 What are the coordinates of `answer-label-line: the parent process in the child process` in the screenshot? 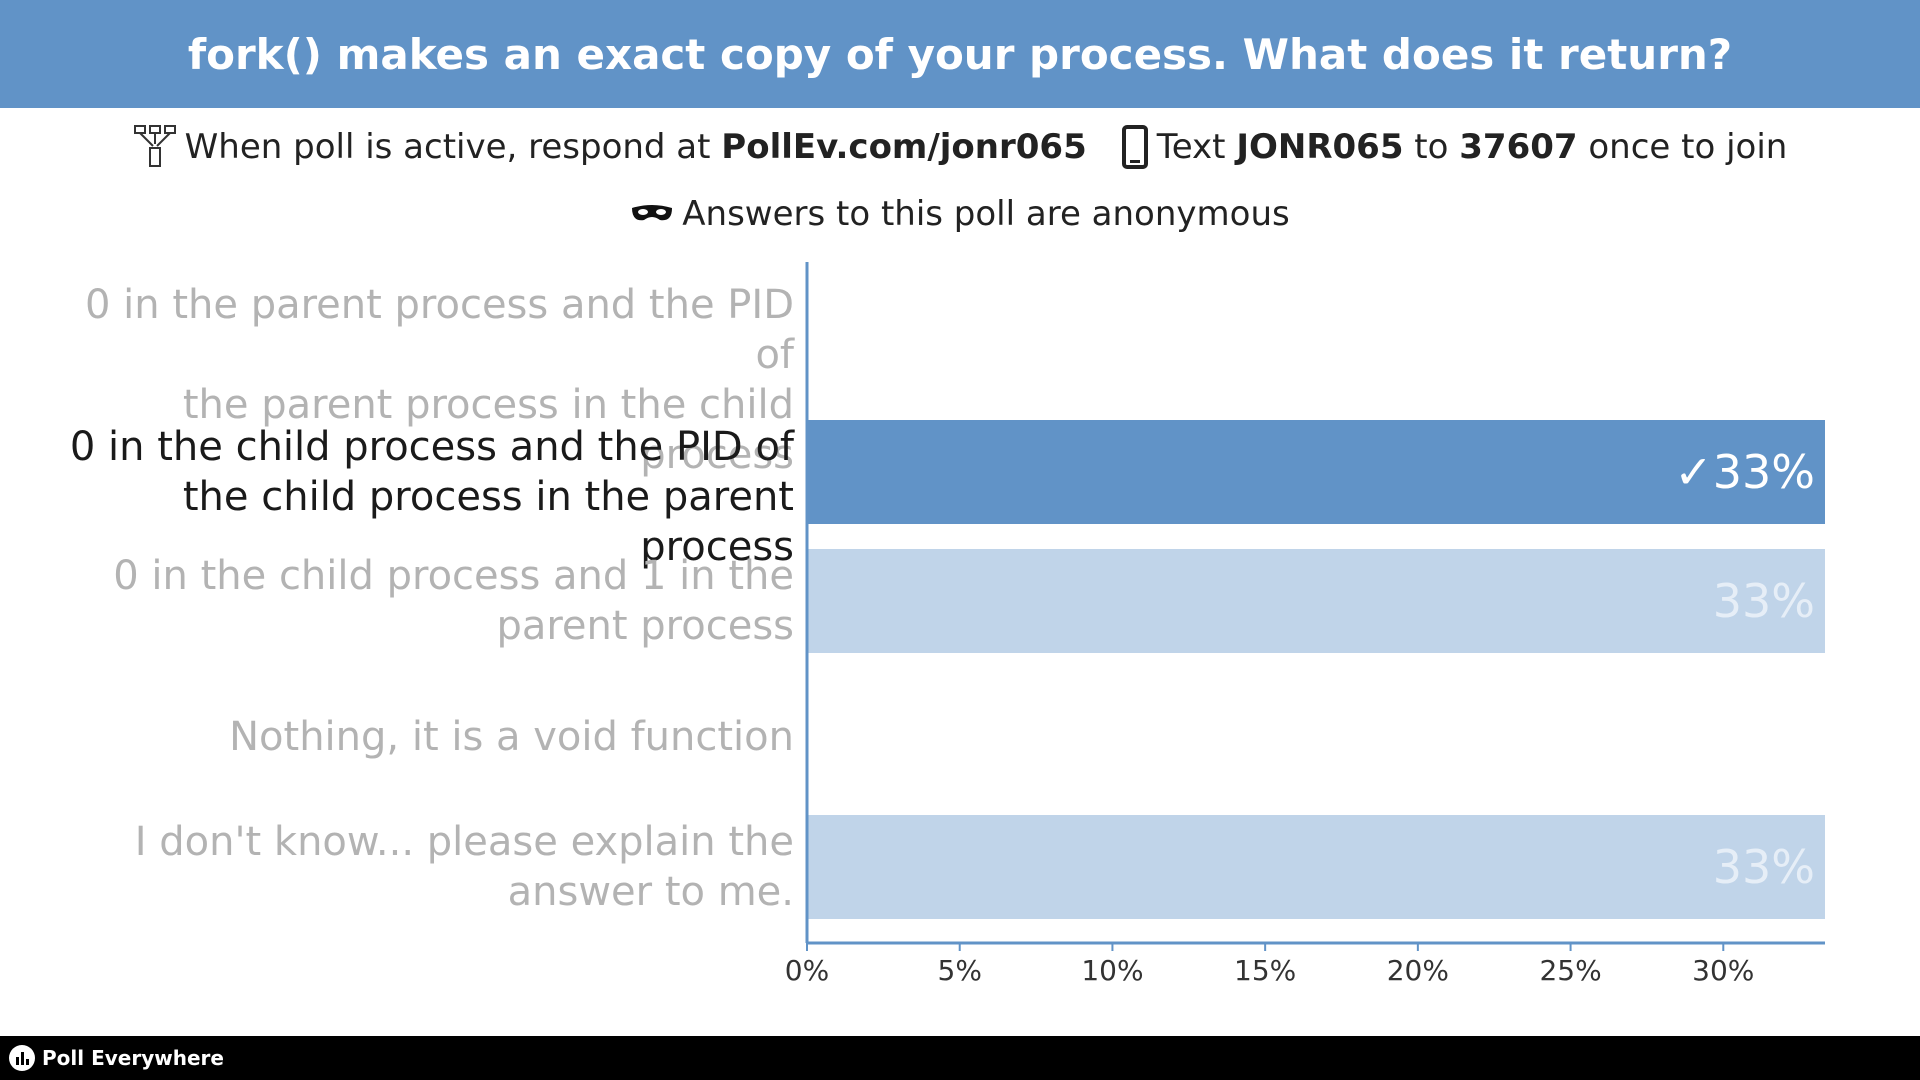 It's located at (488, 430).